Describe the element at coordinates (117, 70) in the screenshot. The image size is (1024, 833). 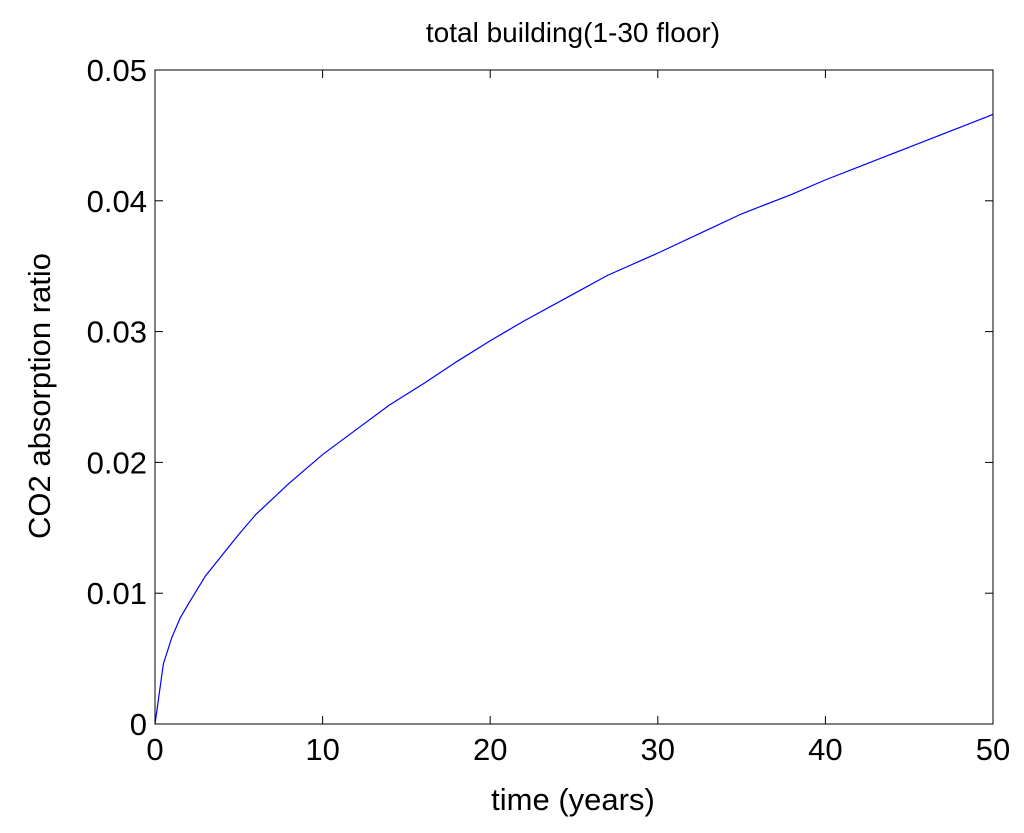
I see `y-tick-label: 0.05` at that location.